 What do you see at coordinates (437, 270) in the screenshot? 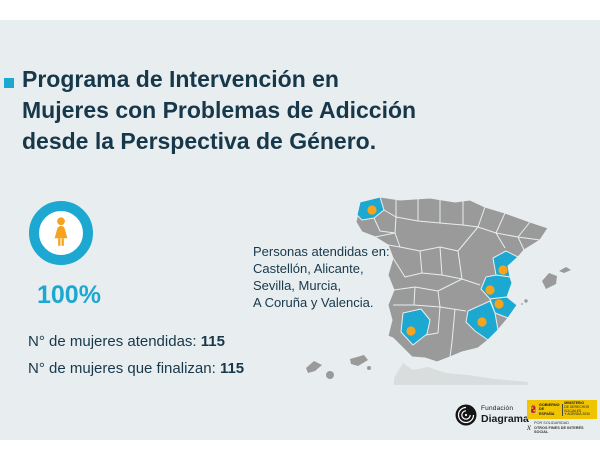
I see `city-markers` at bounding box center [437, 270].